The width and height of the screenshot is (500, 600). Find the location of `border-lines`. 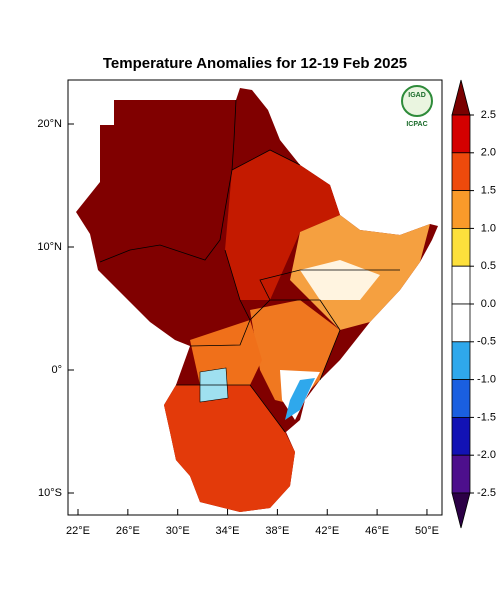

border-lines is located at coordinates (168, 181).